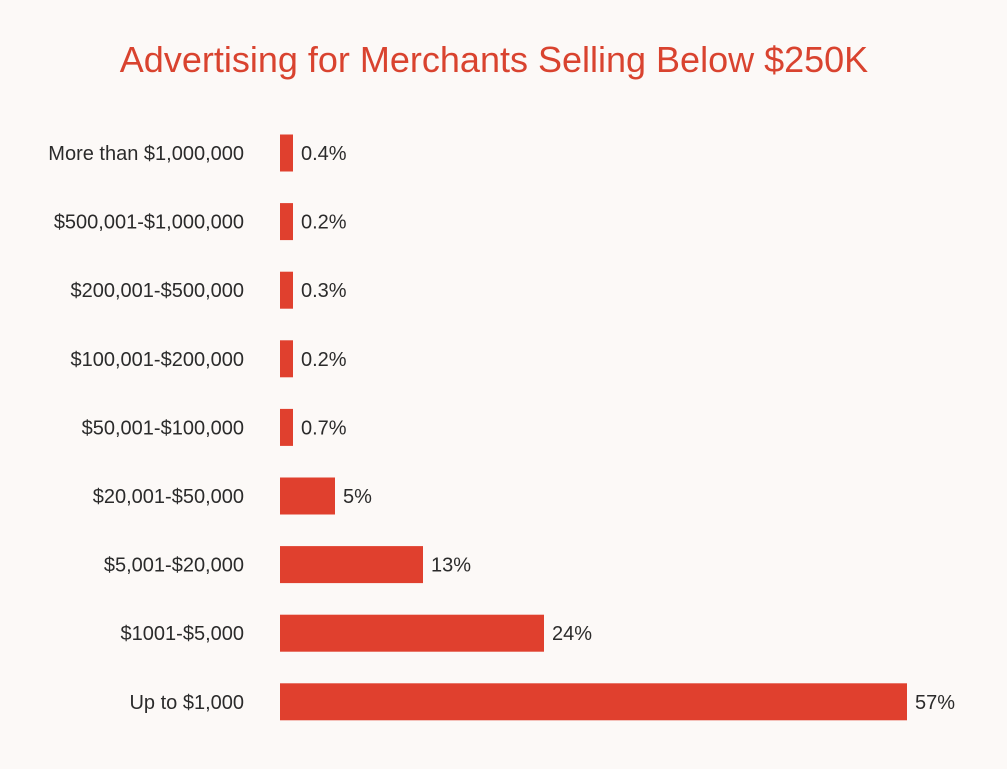 The height and width of the screenshot is (769, 1007). What do you see at coordinates (357, 497) in the screenshot?
I see `value-label: 5%` at bounding box center [357, 497].